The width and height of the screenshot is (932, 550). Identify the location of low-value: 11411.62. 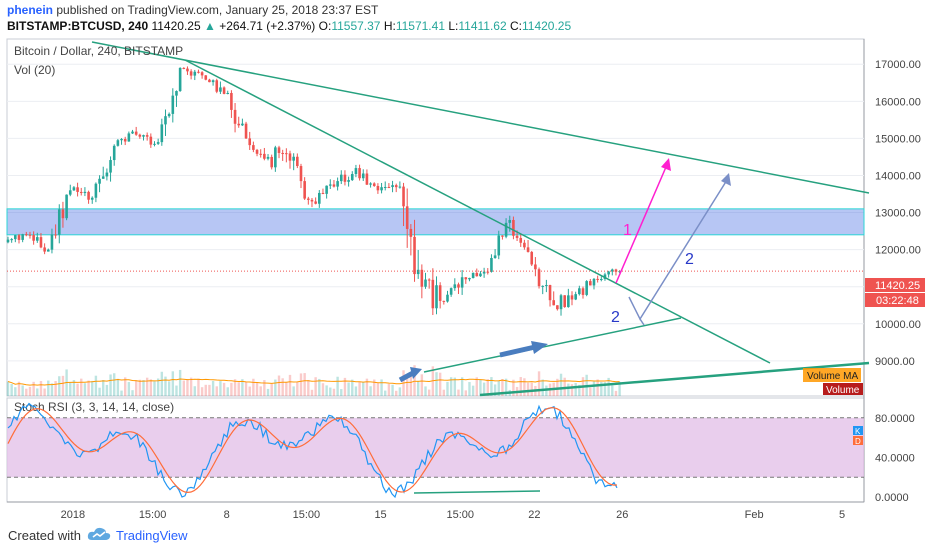
(482, 26).